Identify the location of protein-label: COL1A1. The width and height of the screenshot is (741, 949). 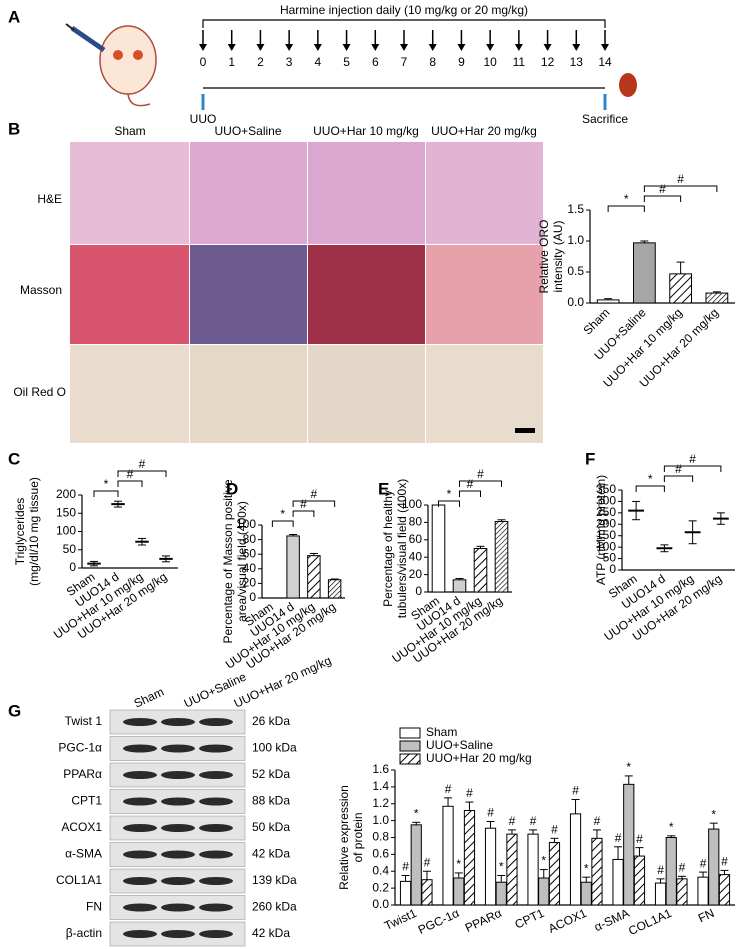
(79, 880).